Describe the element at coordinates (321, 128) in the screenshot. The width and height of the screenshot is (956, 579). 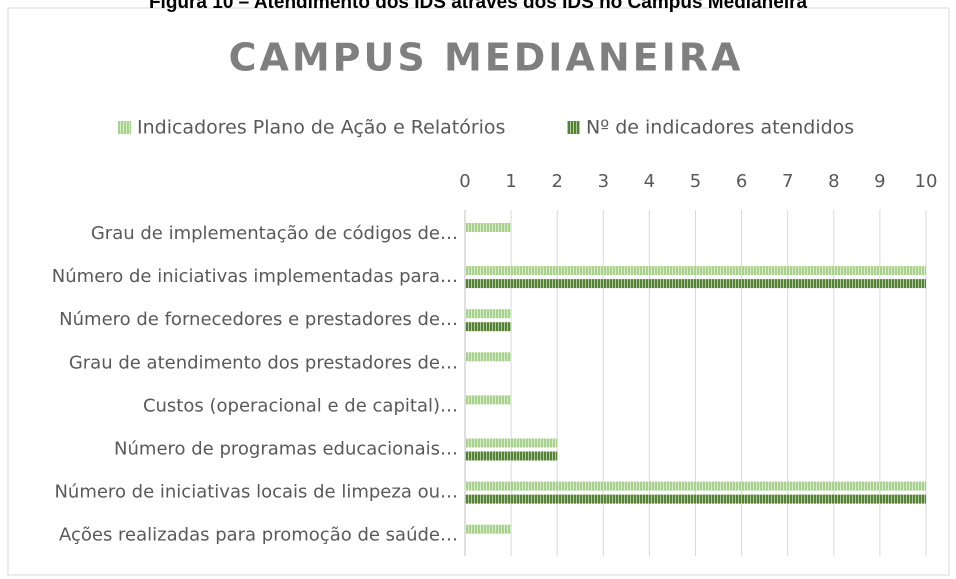
I see `legend-label: Indicadores Plano de Ação e Relatórios` at that location.